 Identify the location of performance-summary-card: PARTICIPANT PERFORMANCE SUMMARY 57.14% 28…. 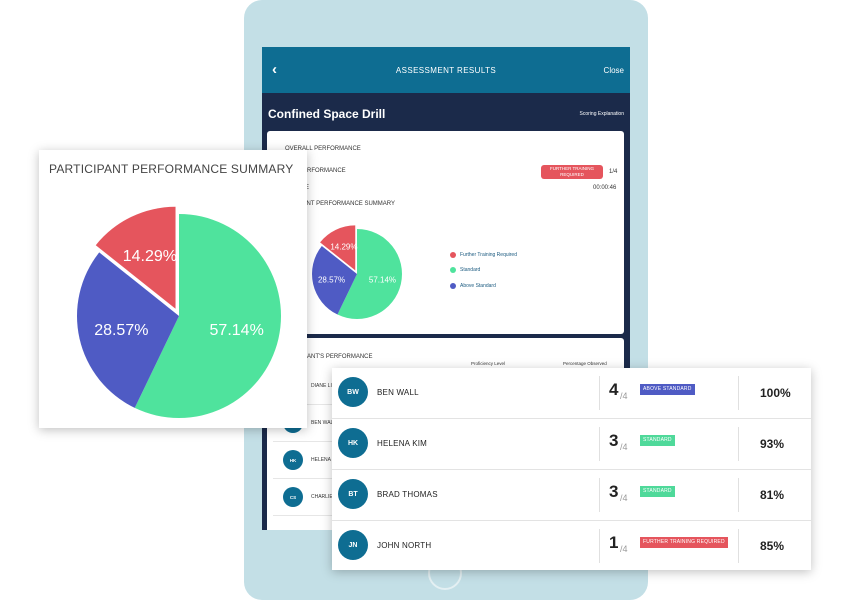
(173, 289).